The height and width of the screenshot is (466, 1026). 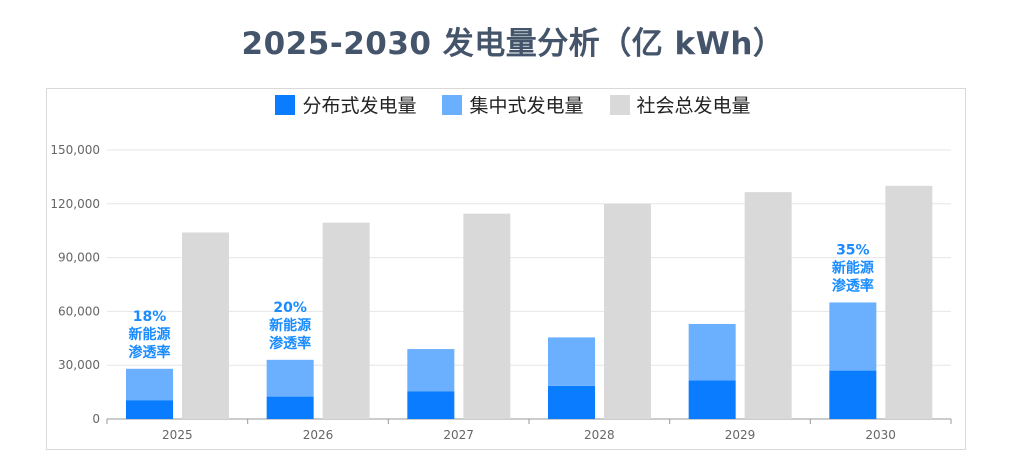 I want to click on x-tick-label: 2030, so click(x=880, y=435).